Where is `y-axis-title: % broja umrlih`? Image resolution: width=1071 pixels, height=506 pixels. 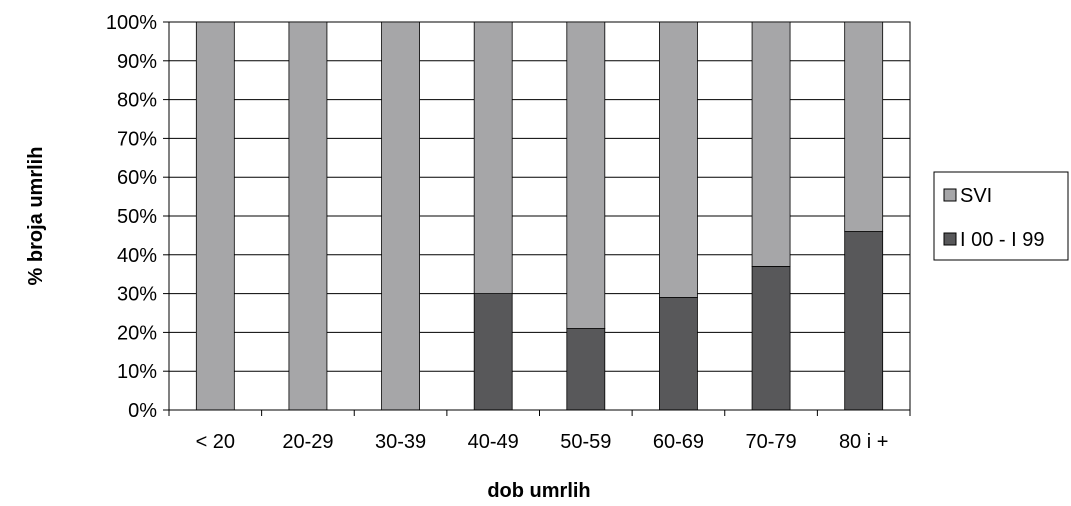
y-axis-title: % broja umrlih is located at coordinates (36, 216).